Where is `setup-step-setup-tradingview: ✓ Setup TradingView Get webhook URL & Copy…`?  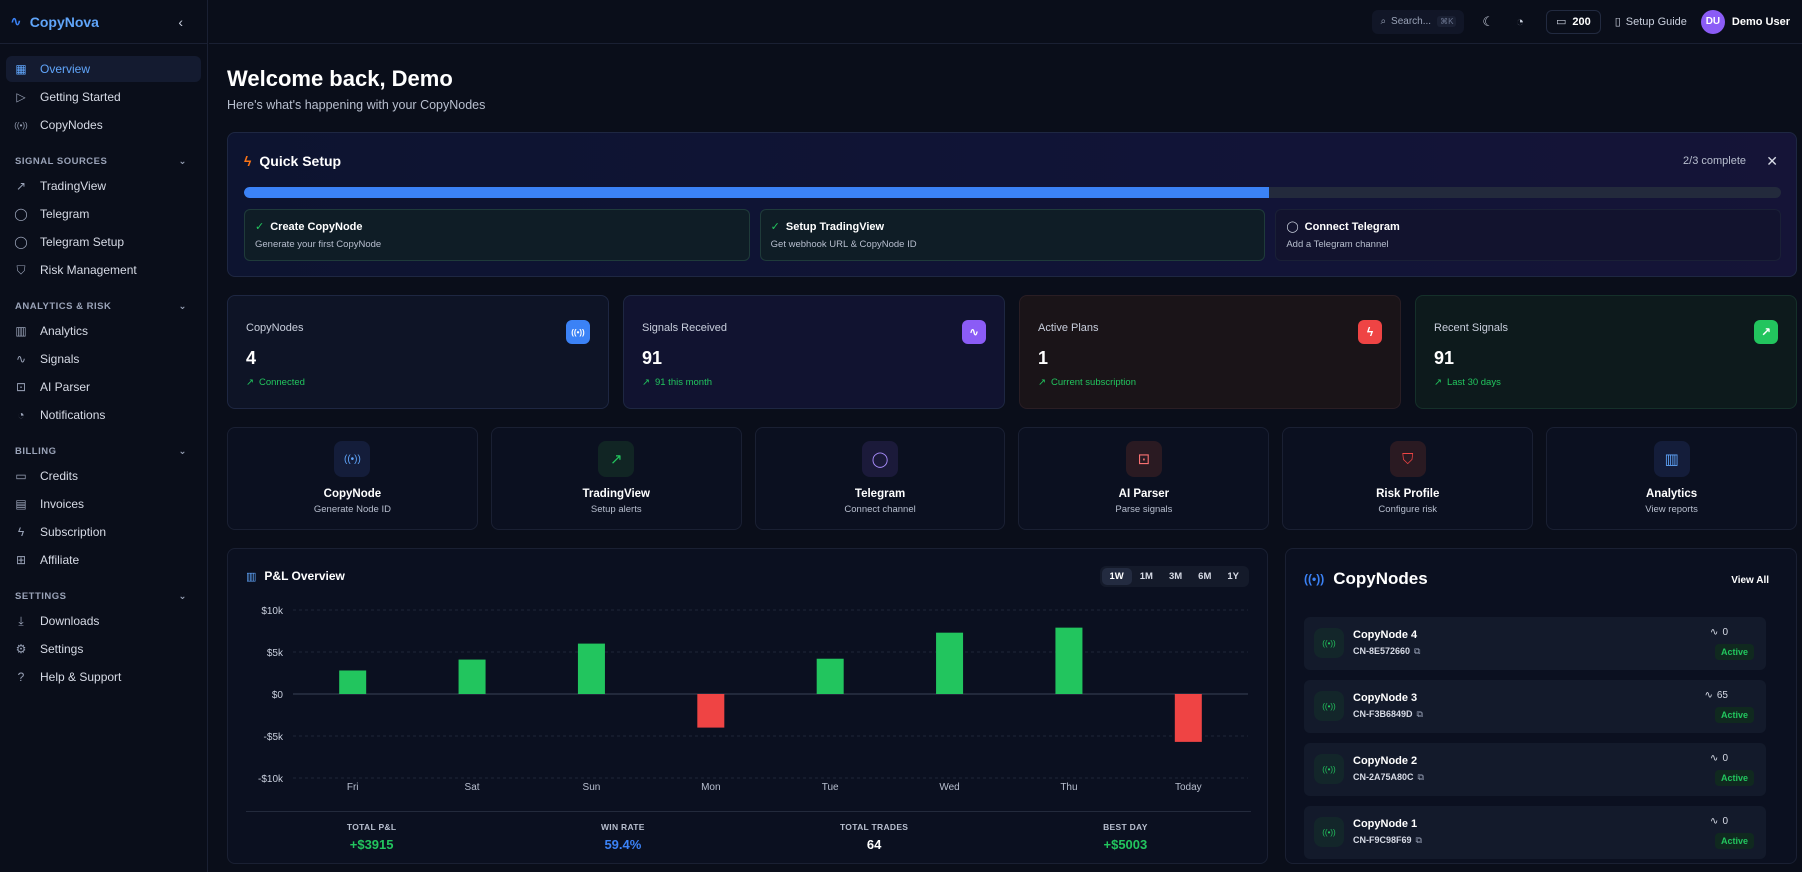 setup-step-setup-tradingview: ✓ Setup TradingView Get webhook URL & Copy… is located at coordinates (1012, 235).